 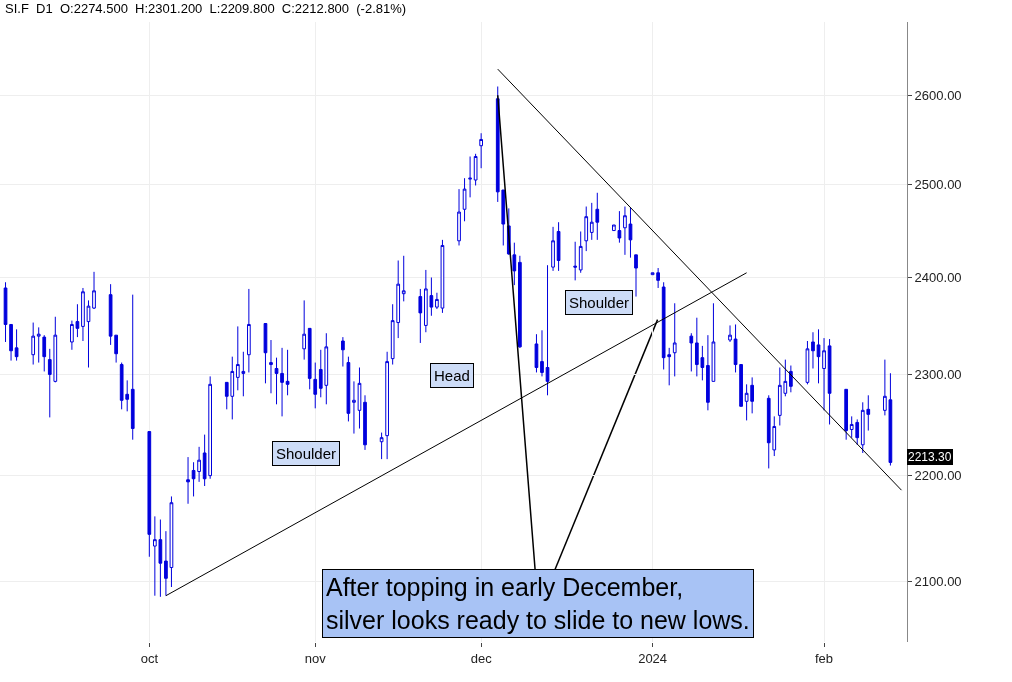 I want to click on y-tick-label: 2200.00, so click(x=938, y=476).